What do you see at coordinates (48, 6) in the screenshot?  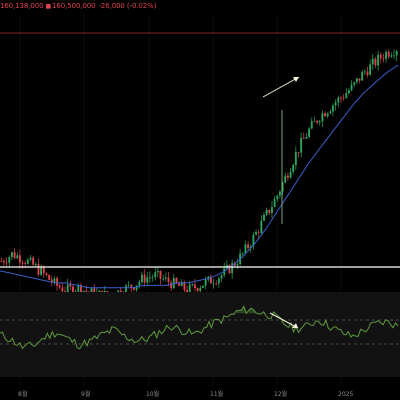 I see `price-b-marker-icon: ■` at bounding box center [48, 6].